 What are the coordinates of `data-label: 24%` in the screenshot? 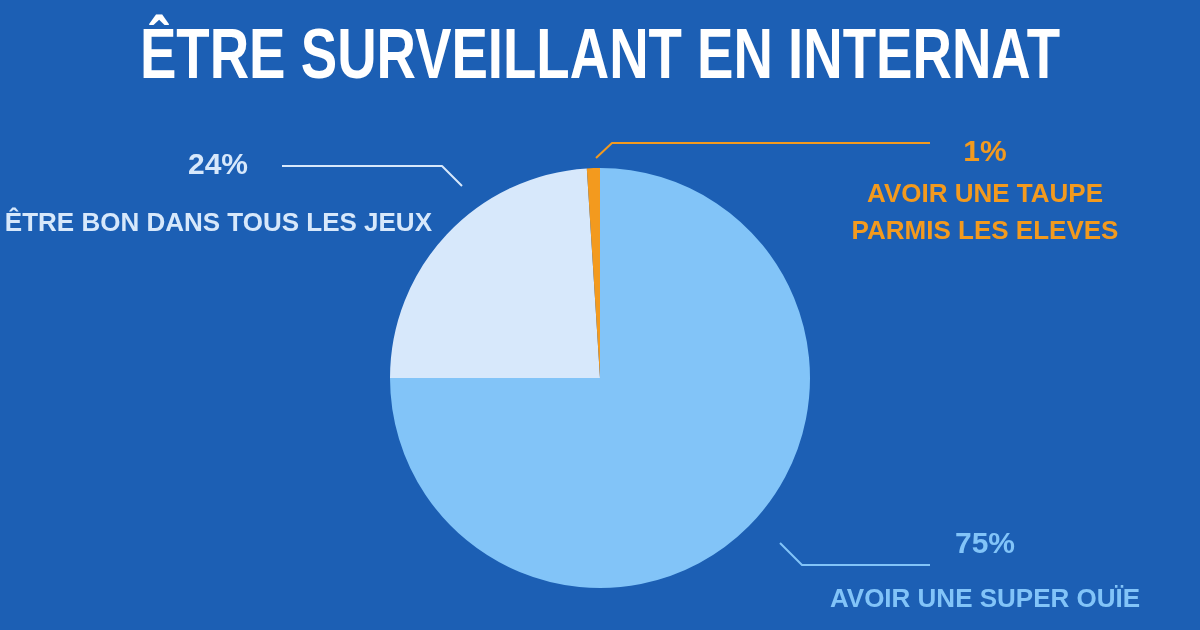 It's located at (218, 164).